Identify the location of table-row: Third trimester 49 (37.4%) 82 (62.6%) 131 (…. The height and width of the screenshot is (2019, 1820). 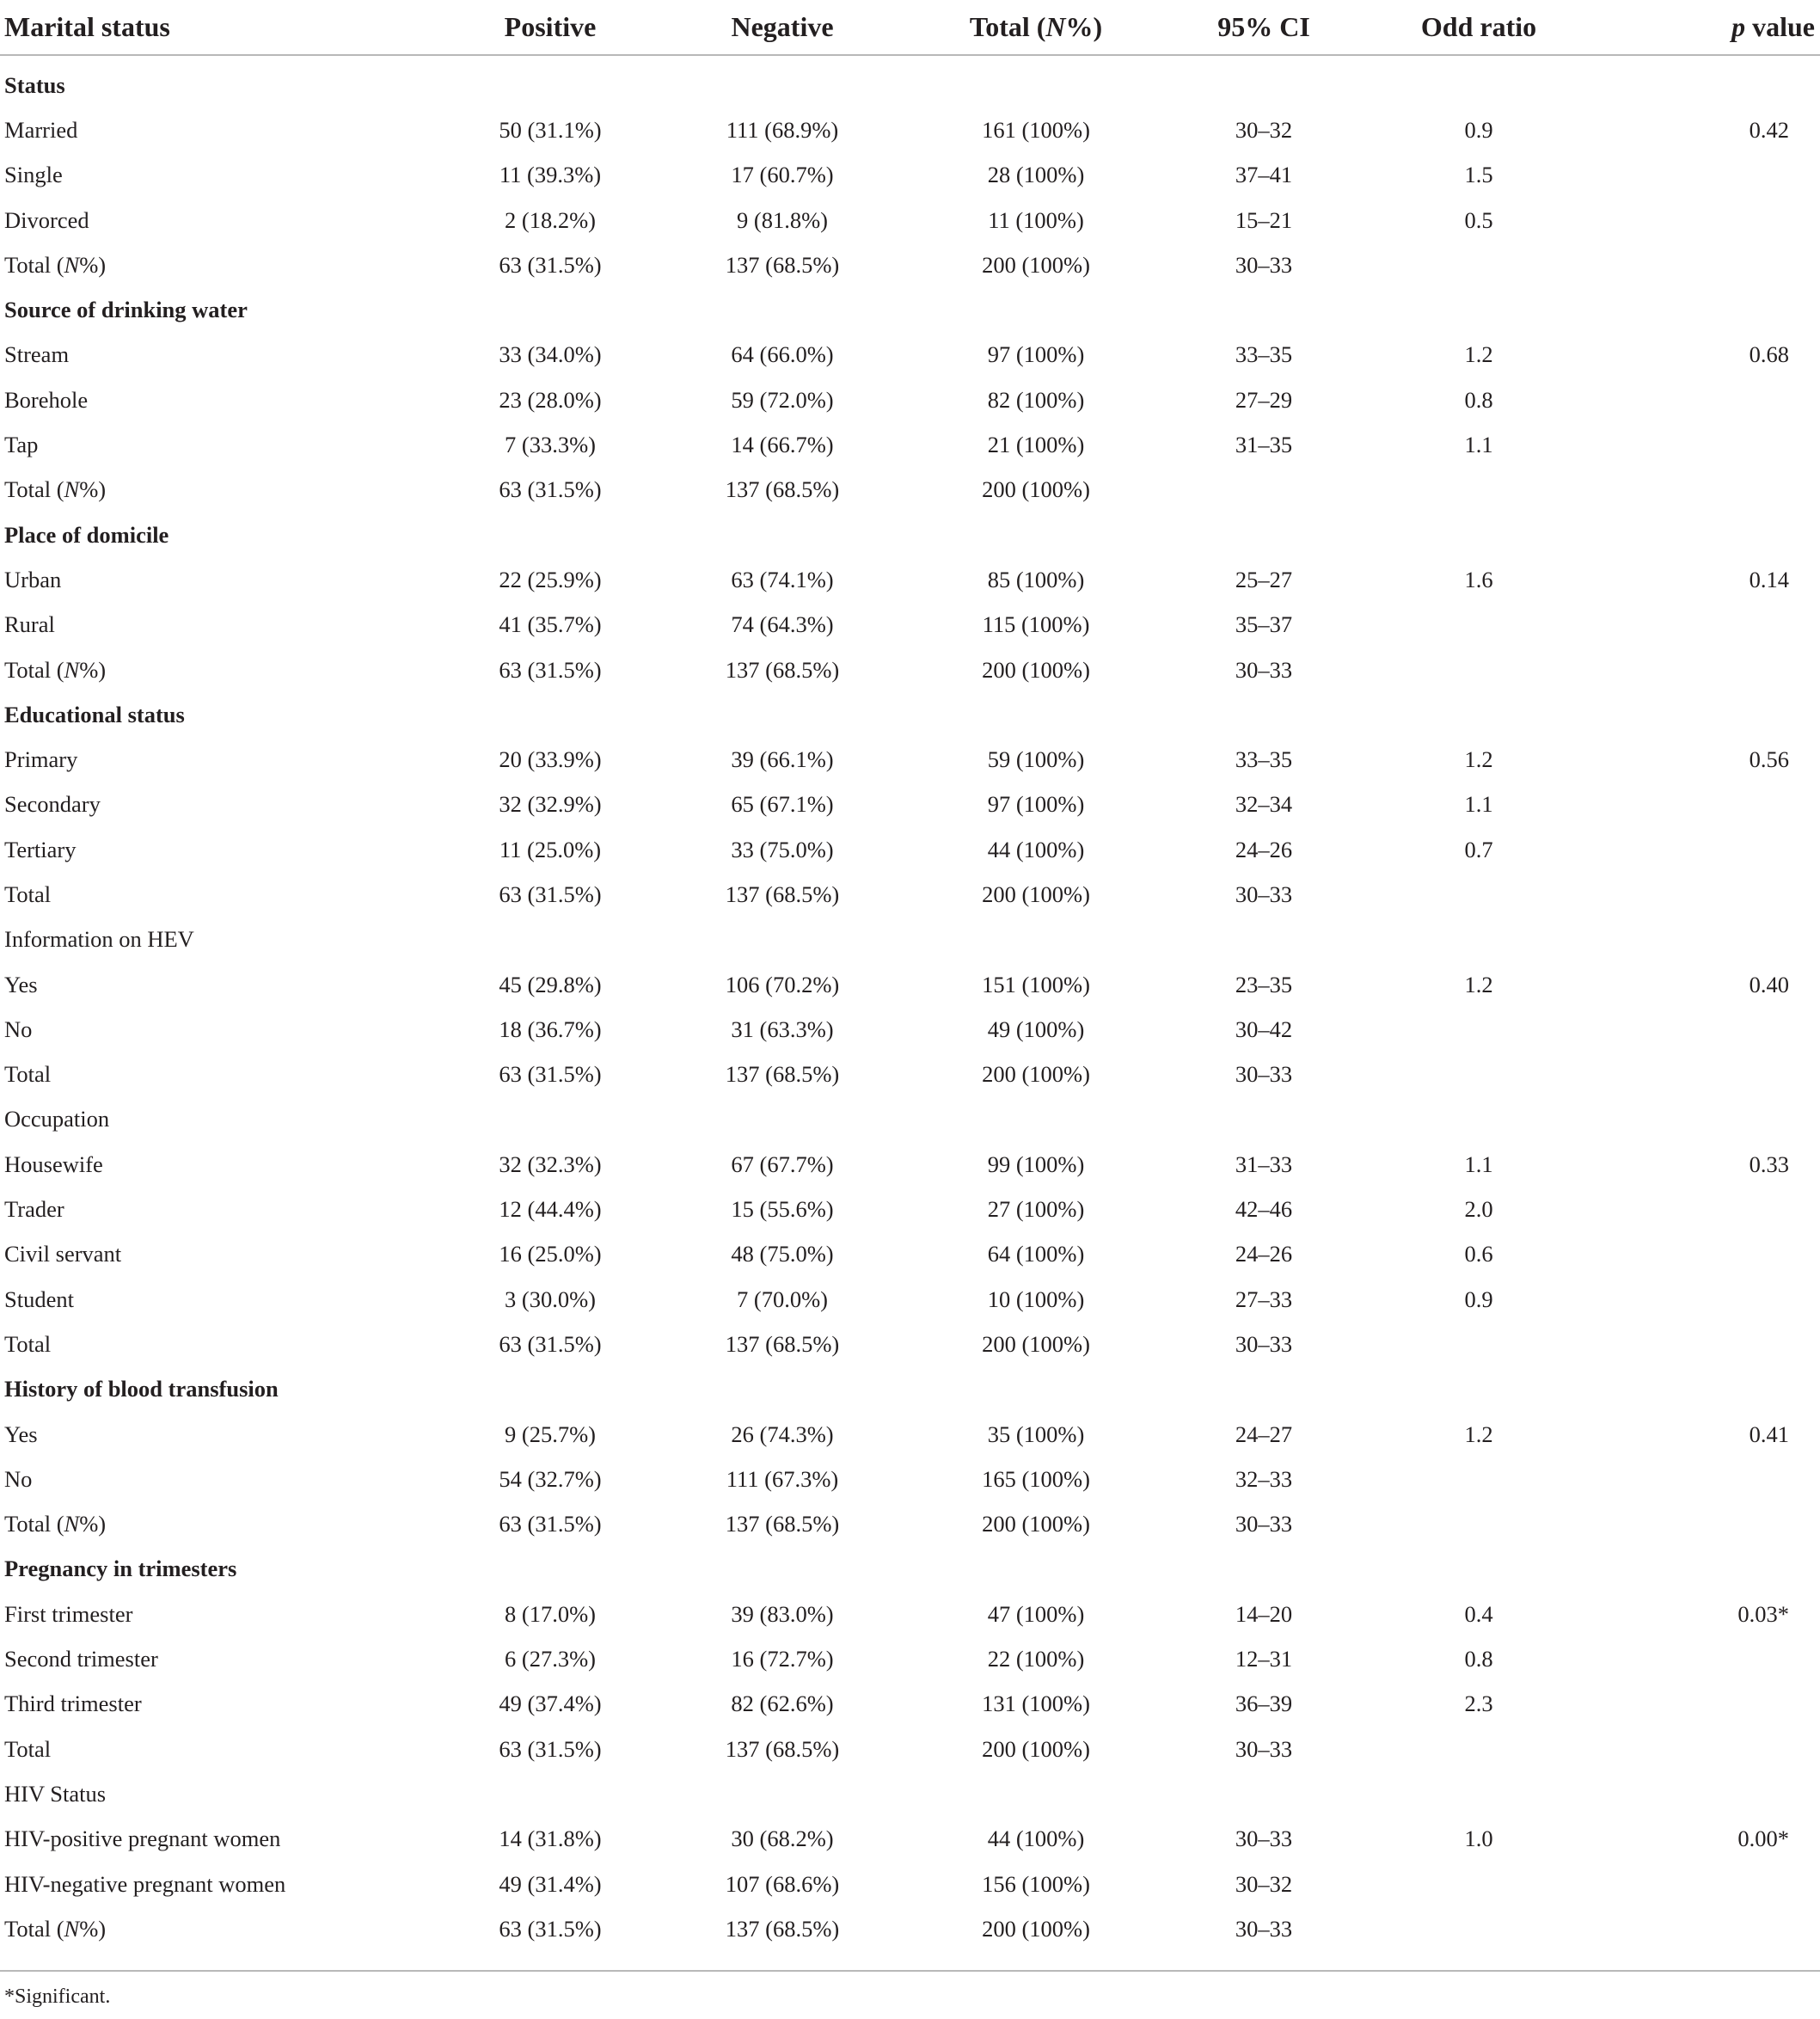
(910, 1705).